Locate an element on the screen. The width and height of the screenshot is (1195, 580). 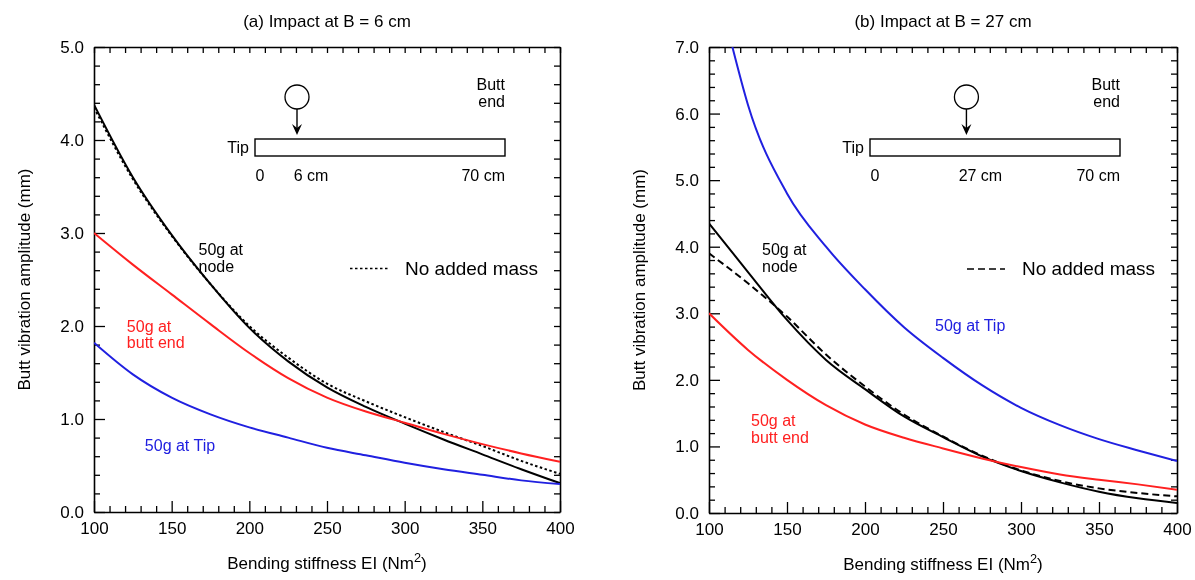
annotation: 27 cm is located at coordinates (980, 175).